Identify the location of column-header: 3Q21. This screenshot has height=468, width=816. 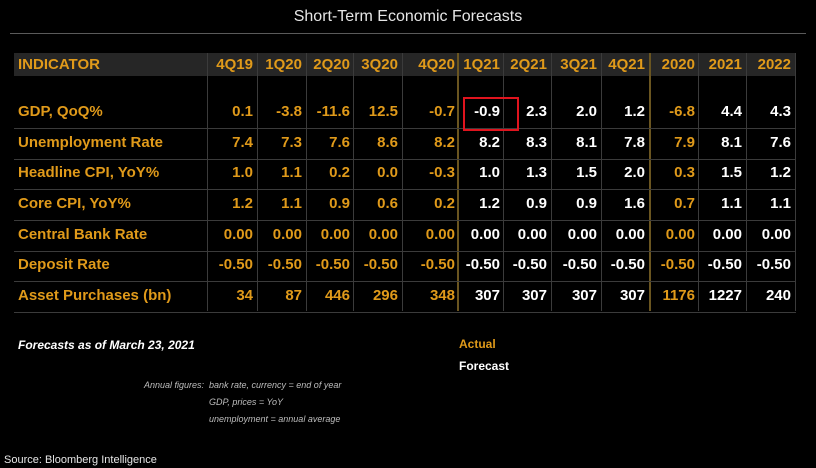
(578, 64).